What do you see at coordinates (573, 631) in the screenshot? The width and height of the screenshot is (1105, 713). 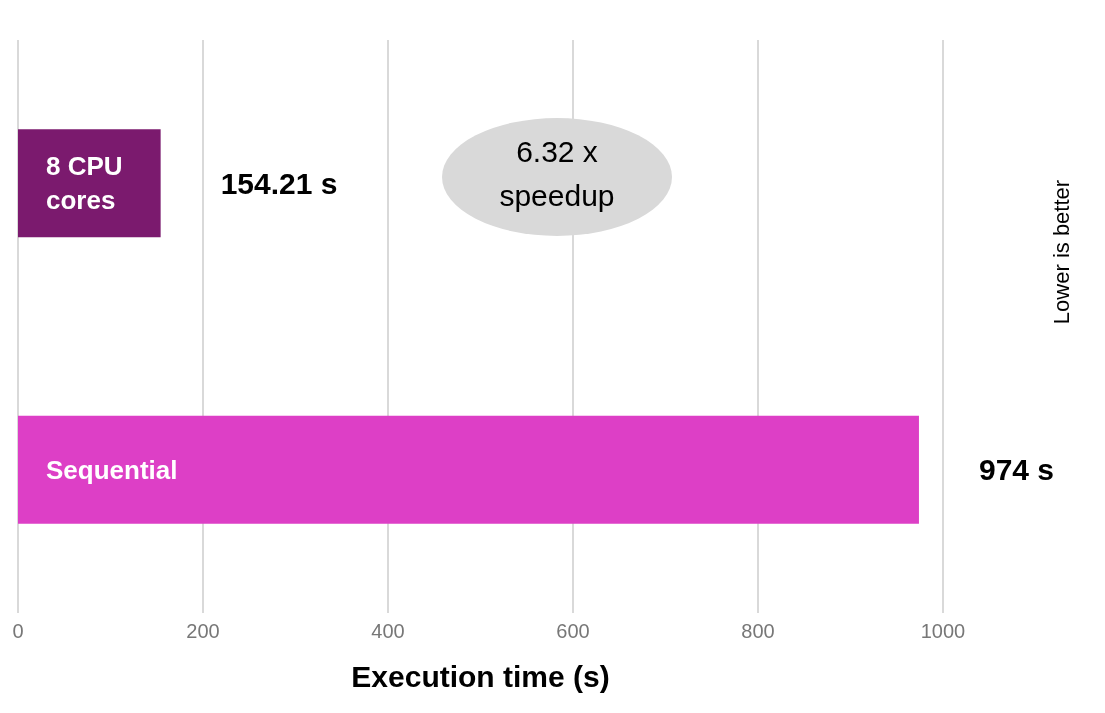 I see `x-tick-label: 600` at bounding box center [573, 631].